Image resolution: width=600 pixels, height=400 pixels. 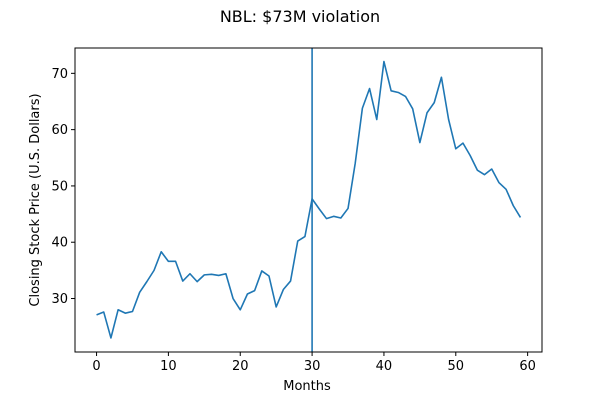 What do you see at coordinates (240, 366) in the screenshot?
I see `x-tick-label: 20` at bounding box center [240, 366].